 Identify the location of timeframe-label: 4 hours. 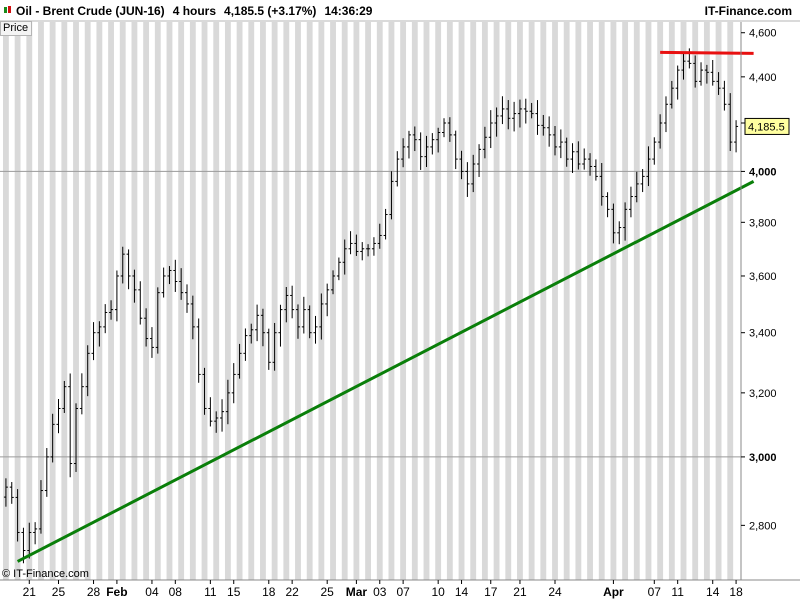
(194, 11).